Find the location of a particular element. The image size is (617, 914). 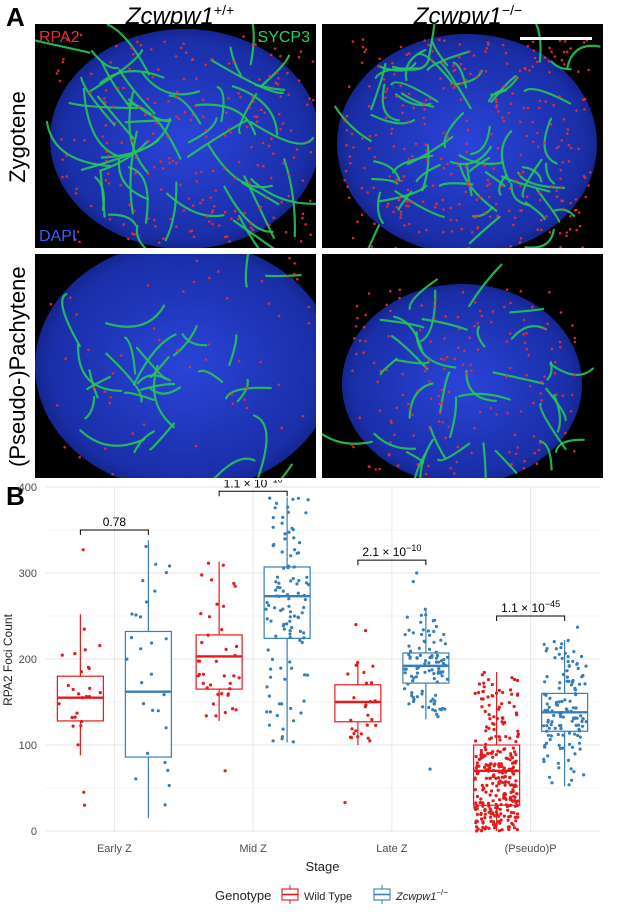

row-label-zygotene: Zygotene is located at coordinates (17, 137).